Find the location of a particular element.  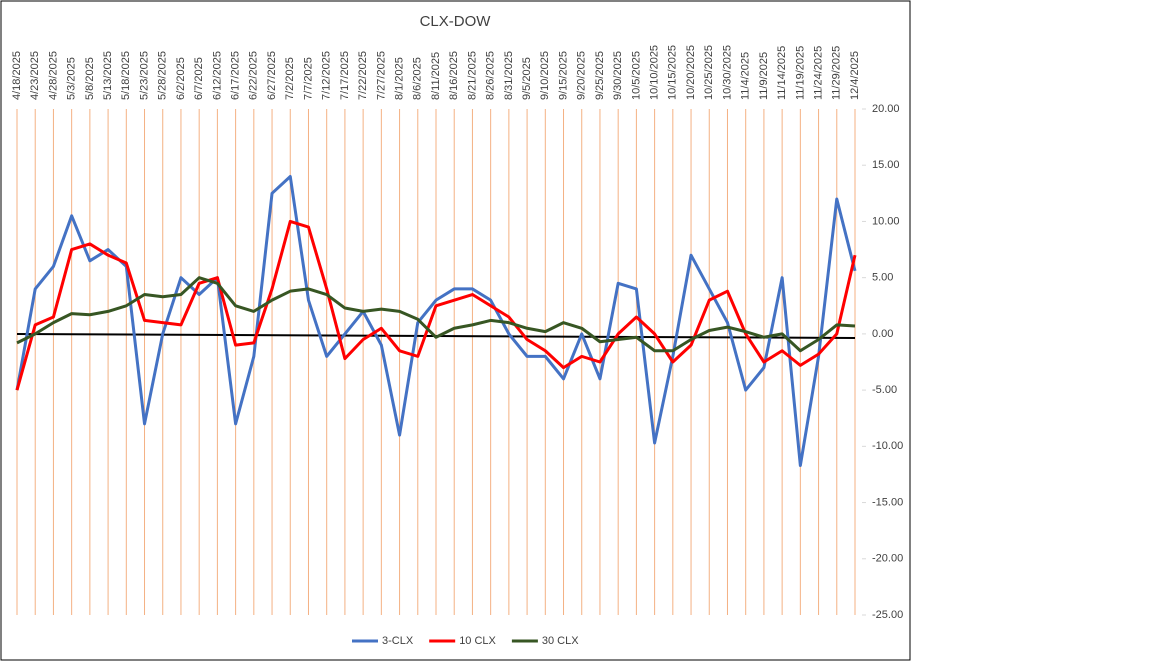

x-tick-label: 5/8/2025 is located at coordinates (90, 78).